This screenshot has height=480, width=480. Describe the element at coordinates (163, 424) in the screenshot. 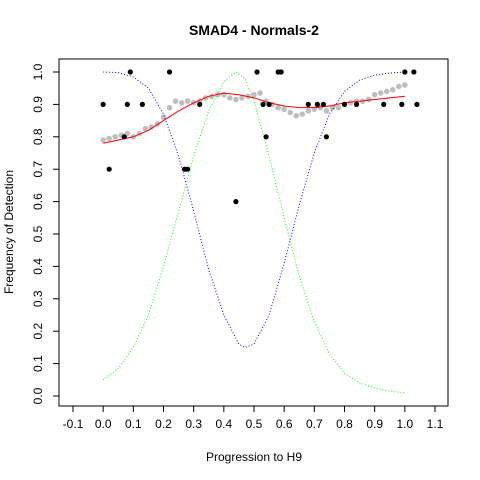

I see `x-tick-label: 0.2` at that location.